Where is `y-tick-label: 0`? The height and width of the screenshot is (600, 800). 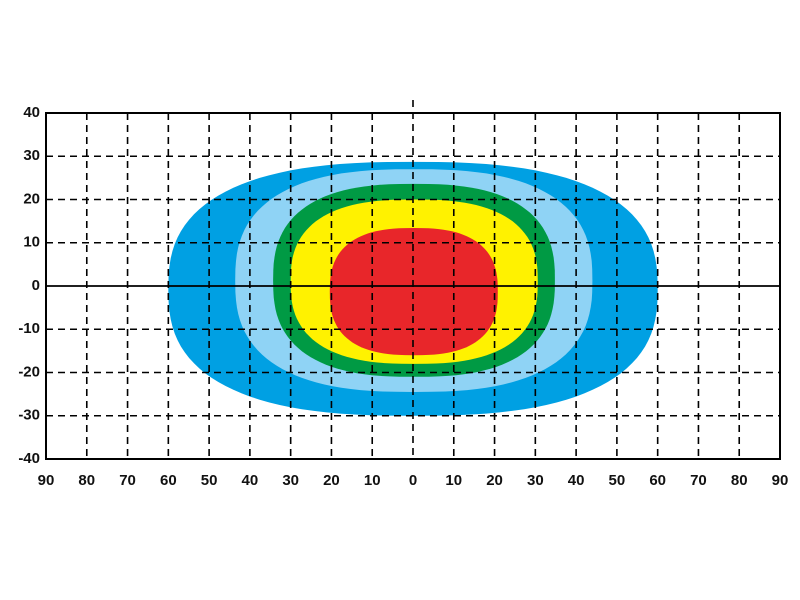 y-tick-label: 0 is located at coordinates (36, 285).